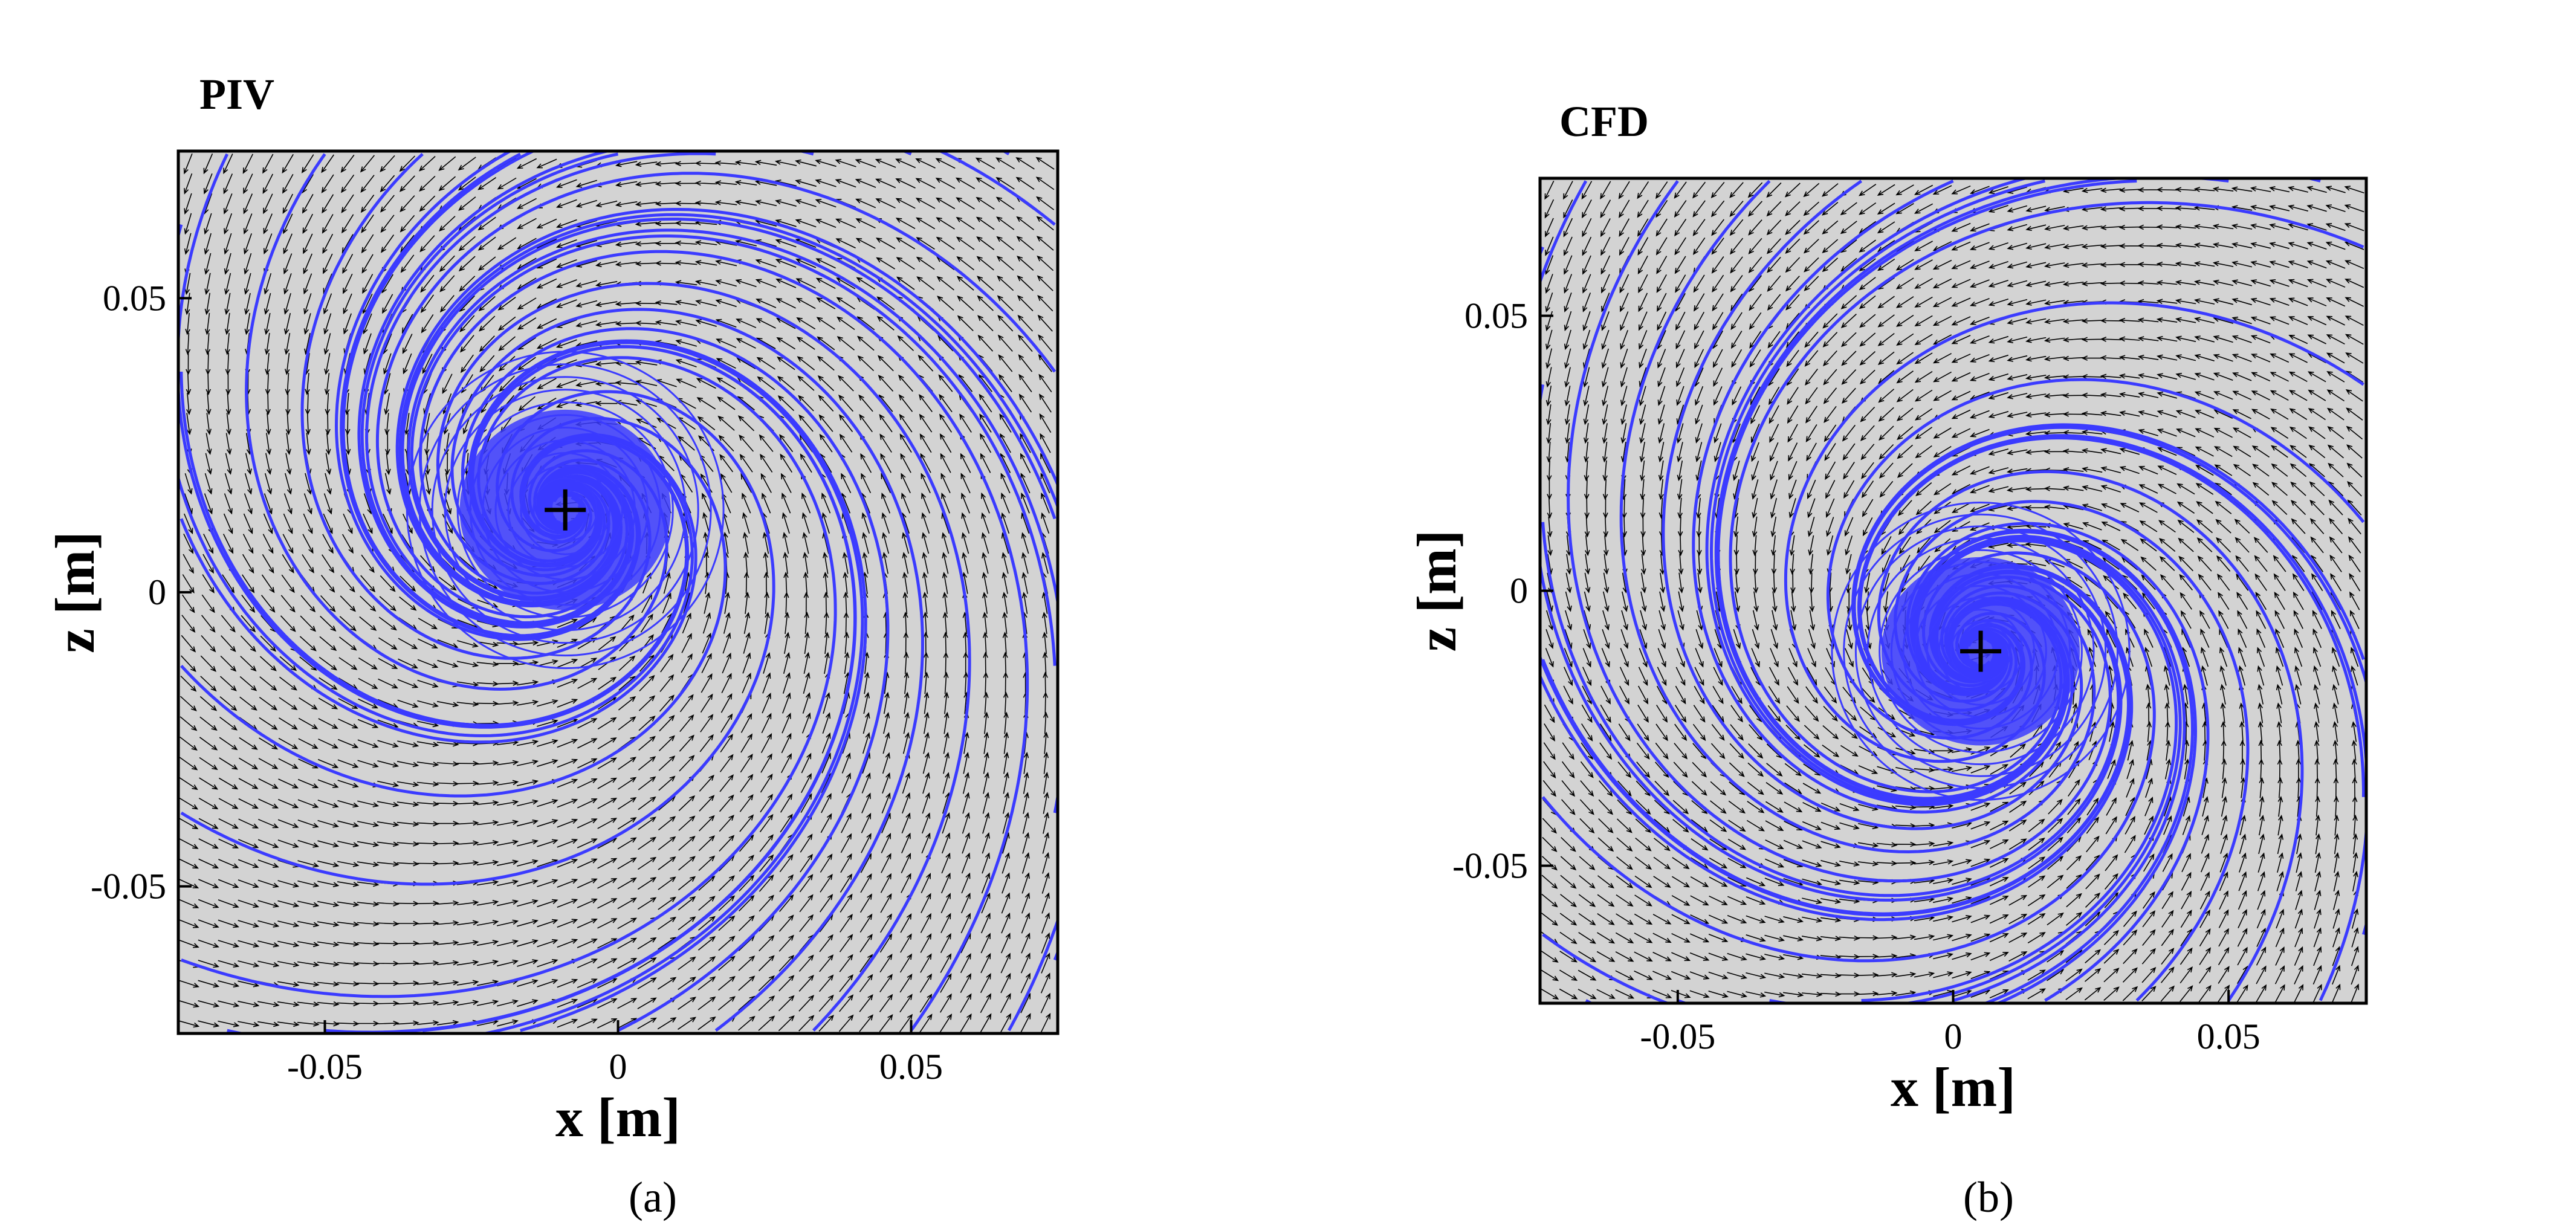 This screenshot has width=2576, height=1222. What do you see at coordinates (653, 1197) in the screenshot?
I see `caption-a: (a)` at bounding box center [653, 1197].